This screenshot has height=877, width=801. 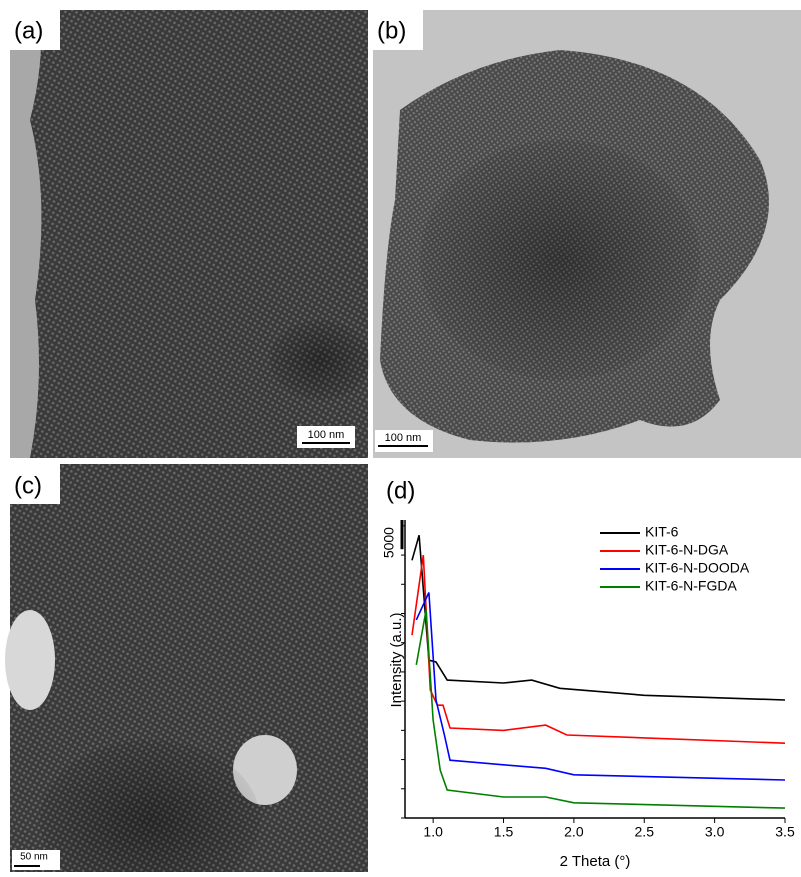 What do you see at coordinates (687, 550) in the screenshot?
I see `legend-label: KIT-6-N-DGA` at bounding box center [687, 550].